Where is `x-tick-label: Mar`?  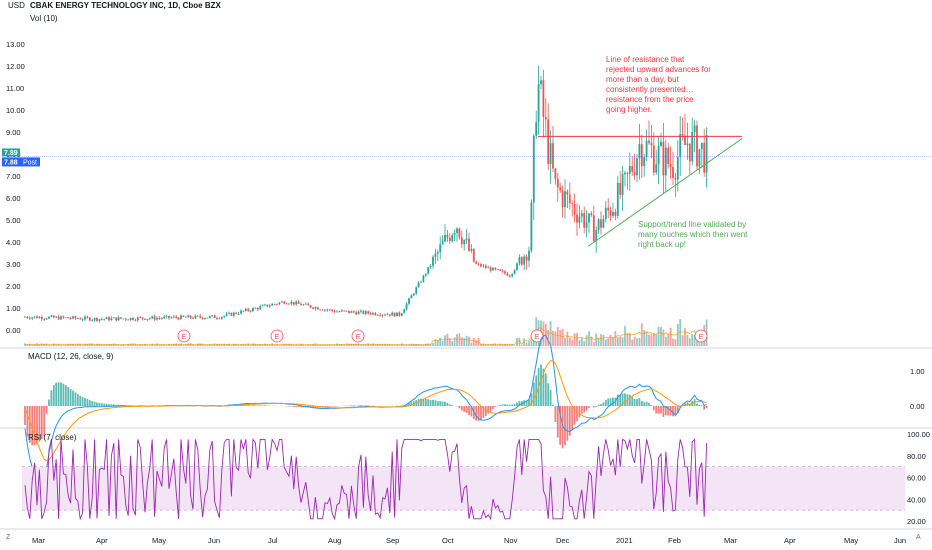
x-tick-label: Mar is located at coordinates (730, 540).